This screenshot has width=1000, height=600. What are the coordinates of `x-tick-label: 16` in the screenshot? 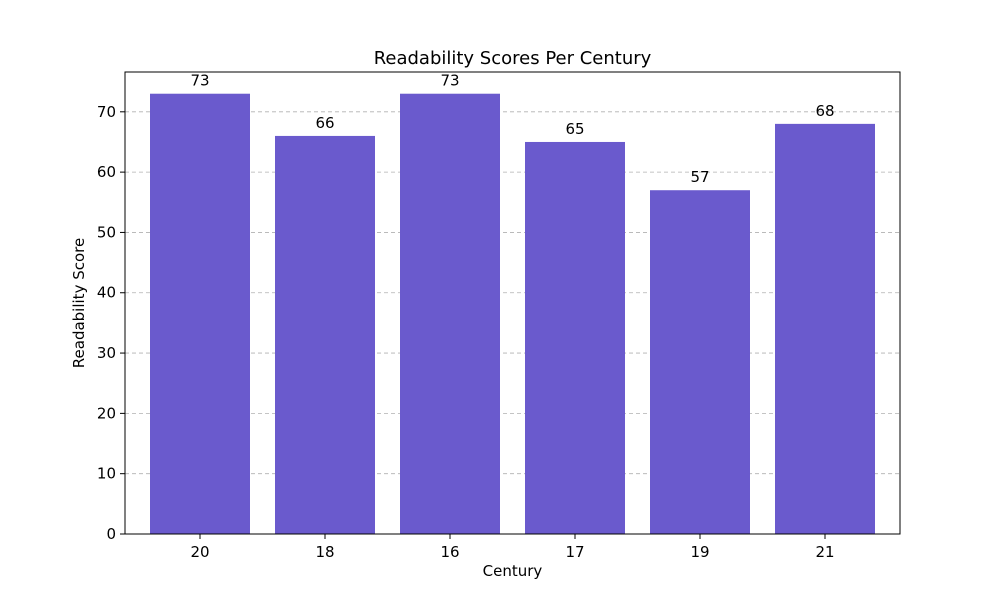 It's located at (449, 552).